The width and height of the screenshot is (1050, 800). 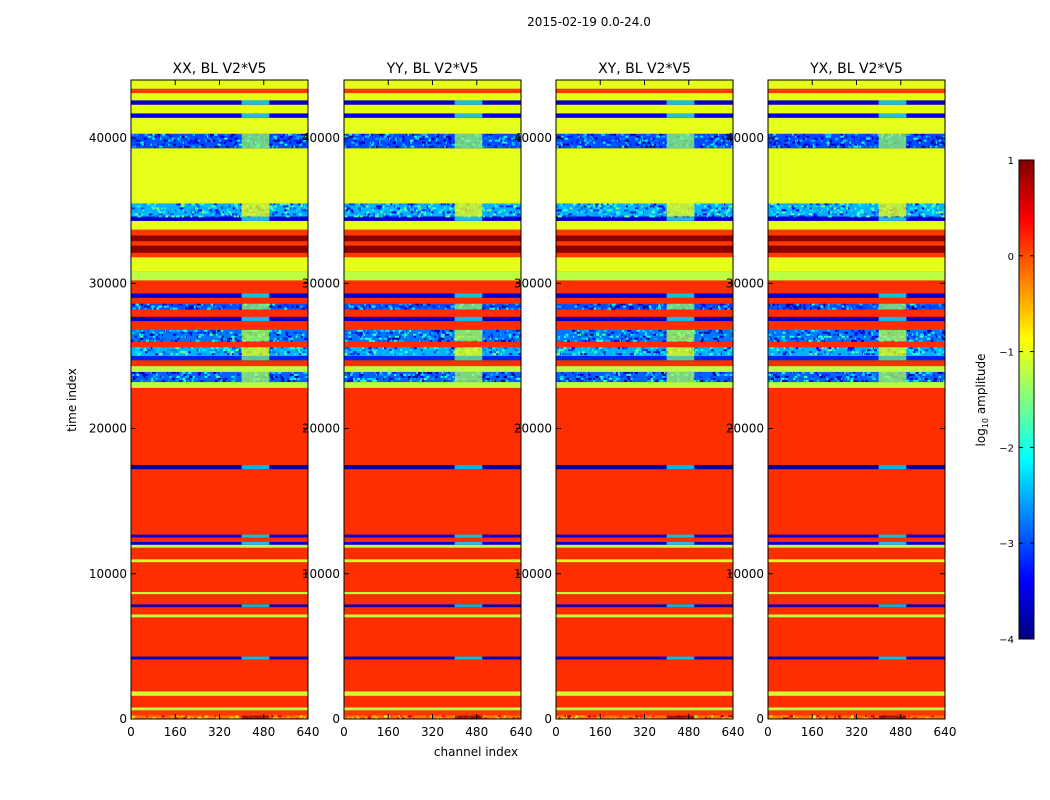 What do you see at coordinates (175, 732) in the screenshot?
I see `x-tick-label: 160` at bounding box center [175, 732].